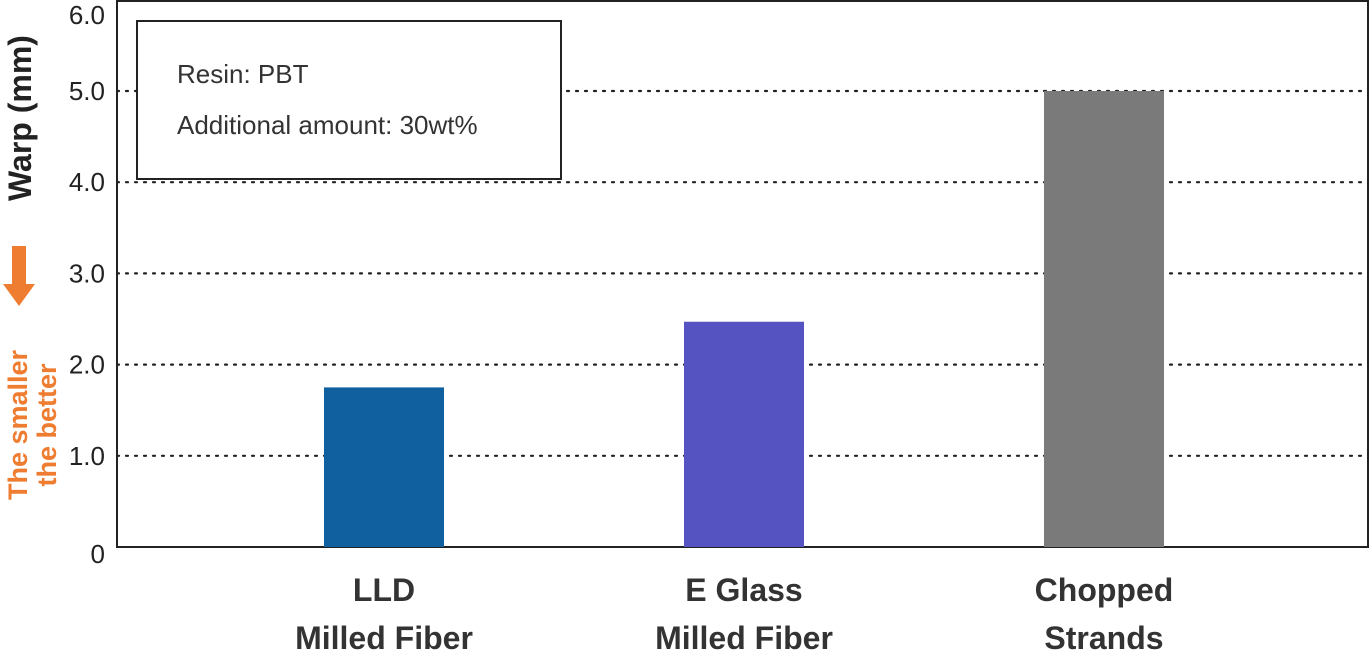  What do you see at coordinates (98, 554) in the screenshot?
I see `y-tick-label: 0` at bounding box center [98, 554].